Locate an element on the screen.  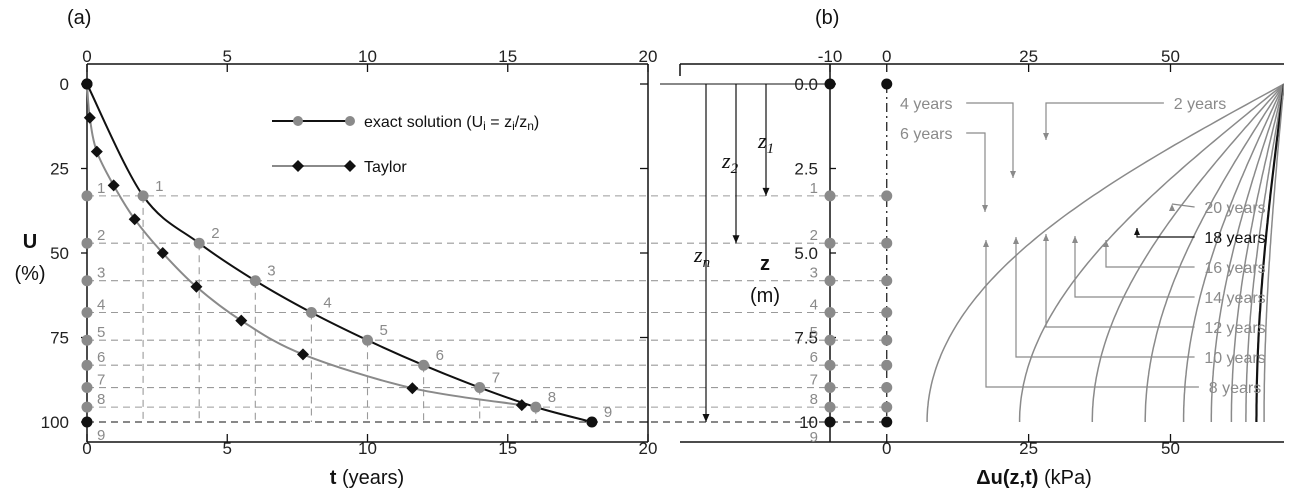
xtick-label-a-top: 15 is located at coordinates (507, 56).